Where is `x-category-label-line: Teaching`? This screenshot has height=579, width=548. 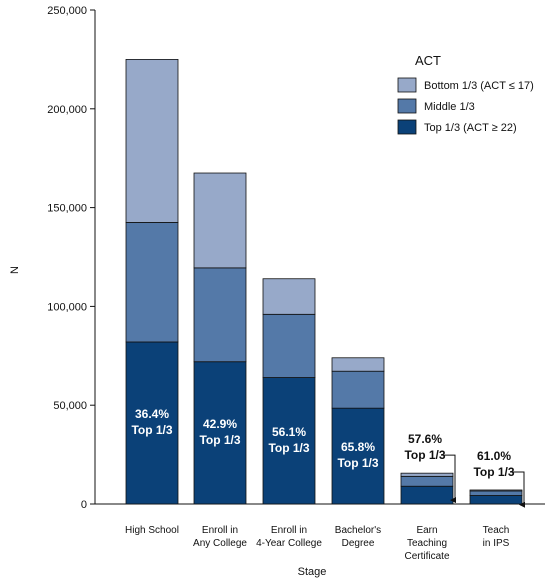 x-category-label-line: Teaching is located at coordinates (427, 543).